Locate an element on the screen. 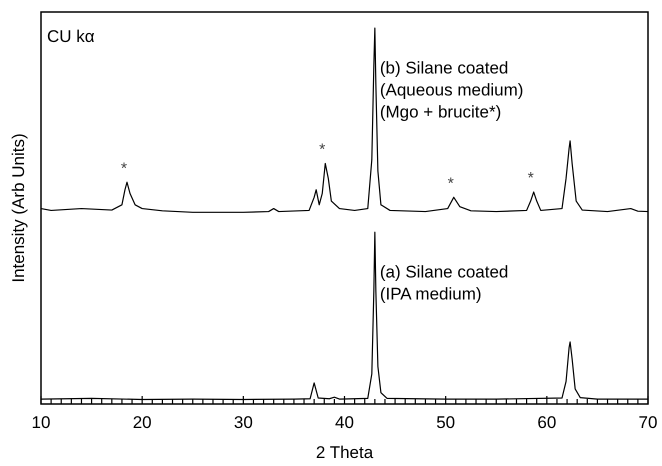  x-tick-label: 60 is located at coordinates (546, 422).